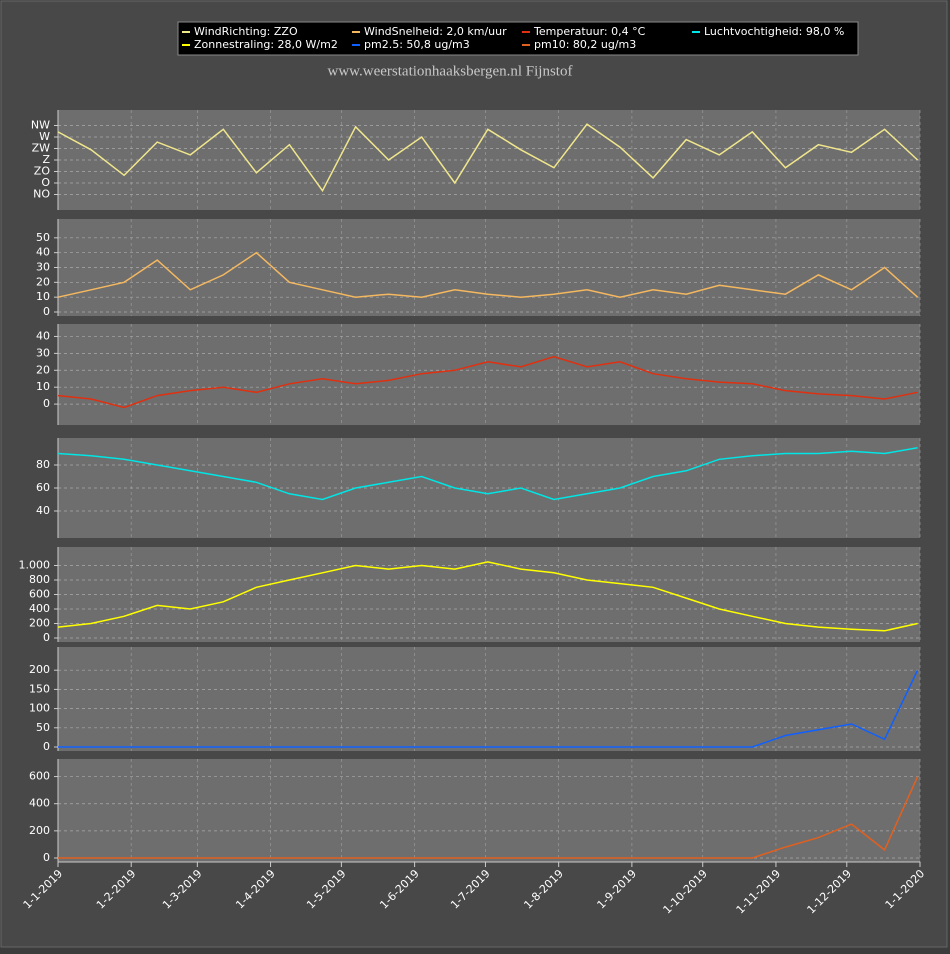 Image resolution: width=950 pixels, height=954 pixels. What do you see at coordinates (45, 182) in the screenshot?
I see `y-tick-label: O` at bounding box center [45, 182].